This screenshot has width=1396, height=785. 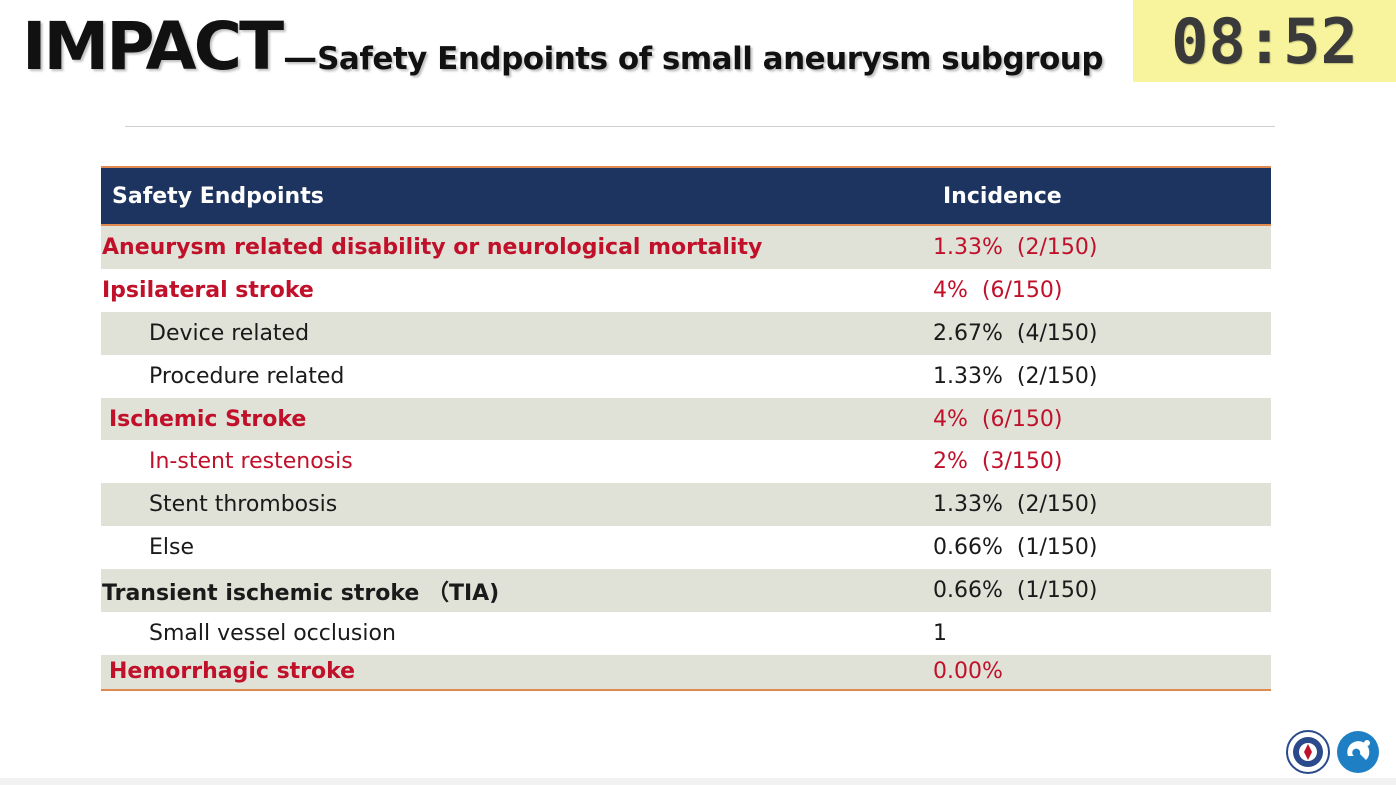 What do you see at coordinates (300, 58) in the screenshot?
I see `title-dash: —` at bounding box center [300, 58].